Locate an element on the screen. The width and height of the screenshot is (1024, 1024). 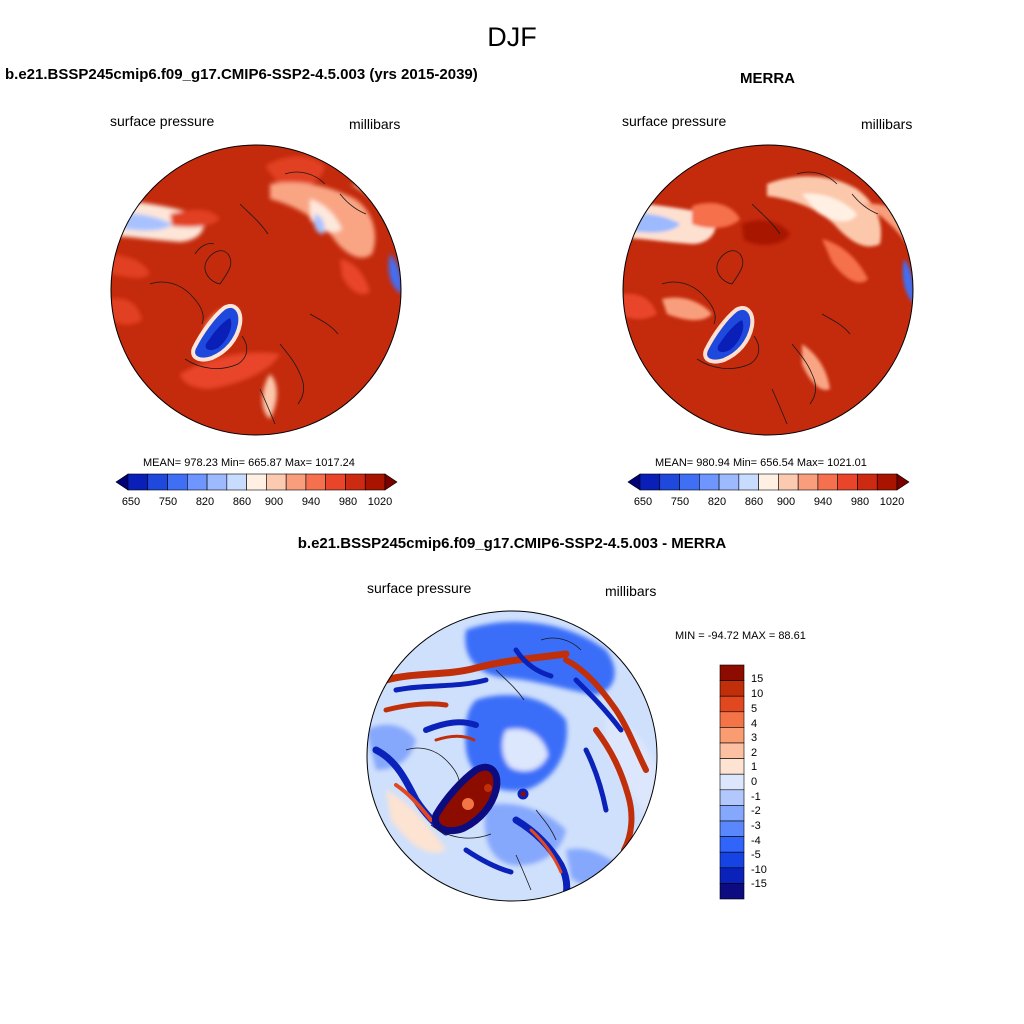
obs-tick: 860 is located at coordinates (754, 502).